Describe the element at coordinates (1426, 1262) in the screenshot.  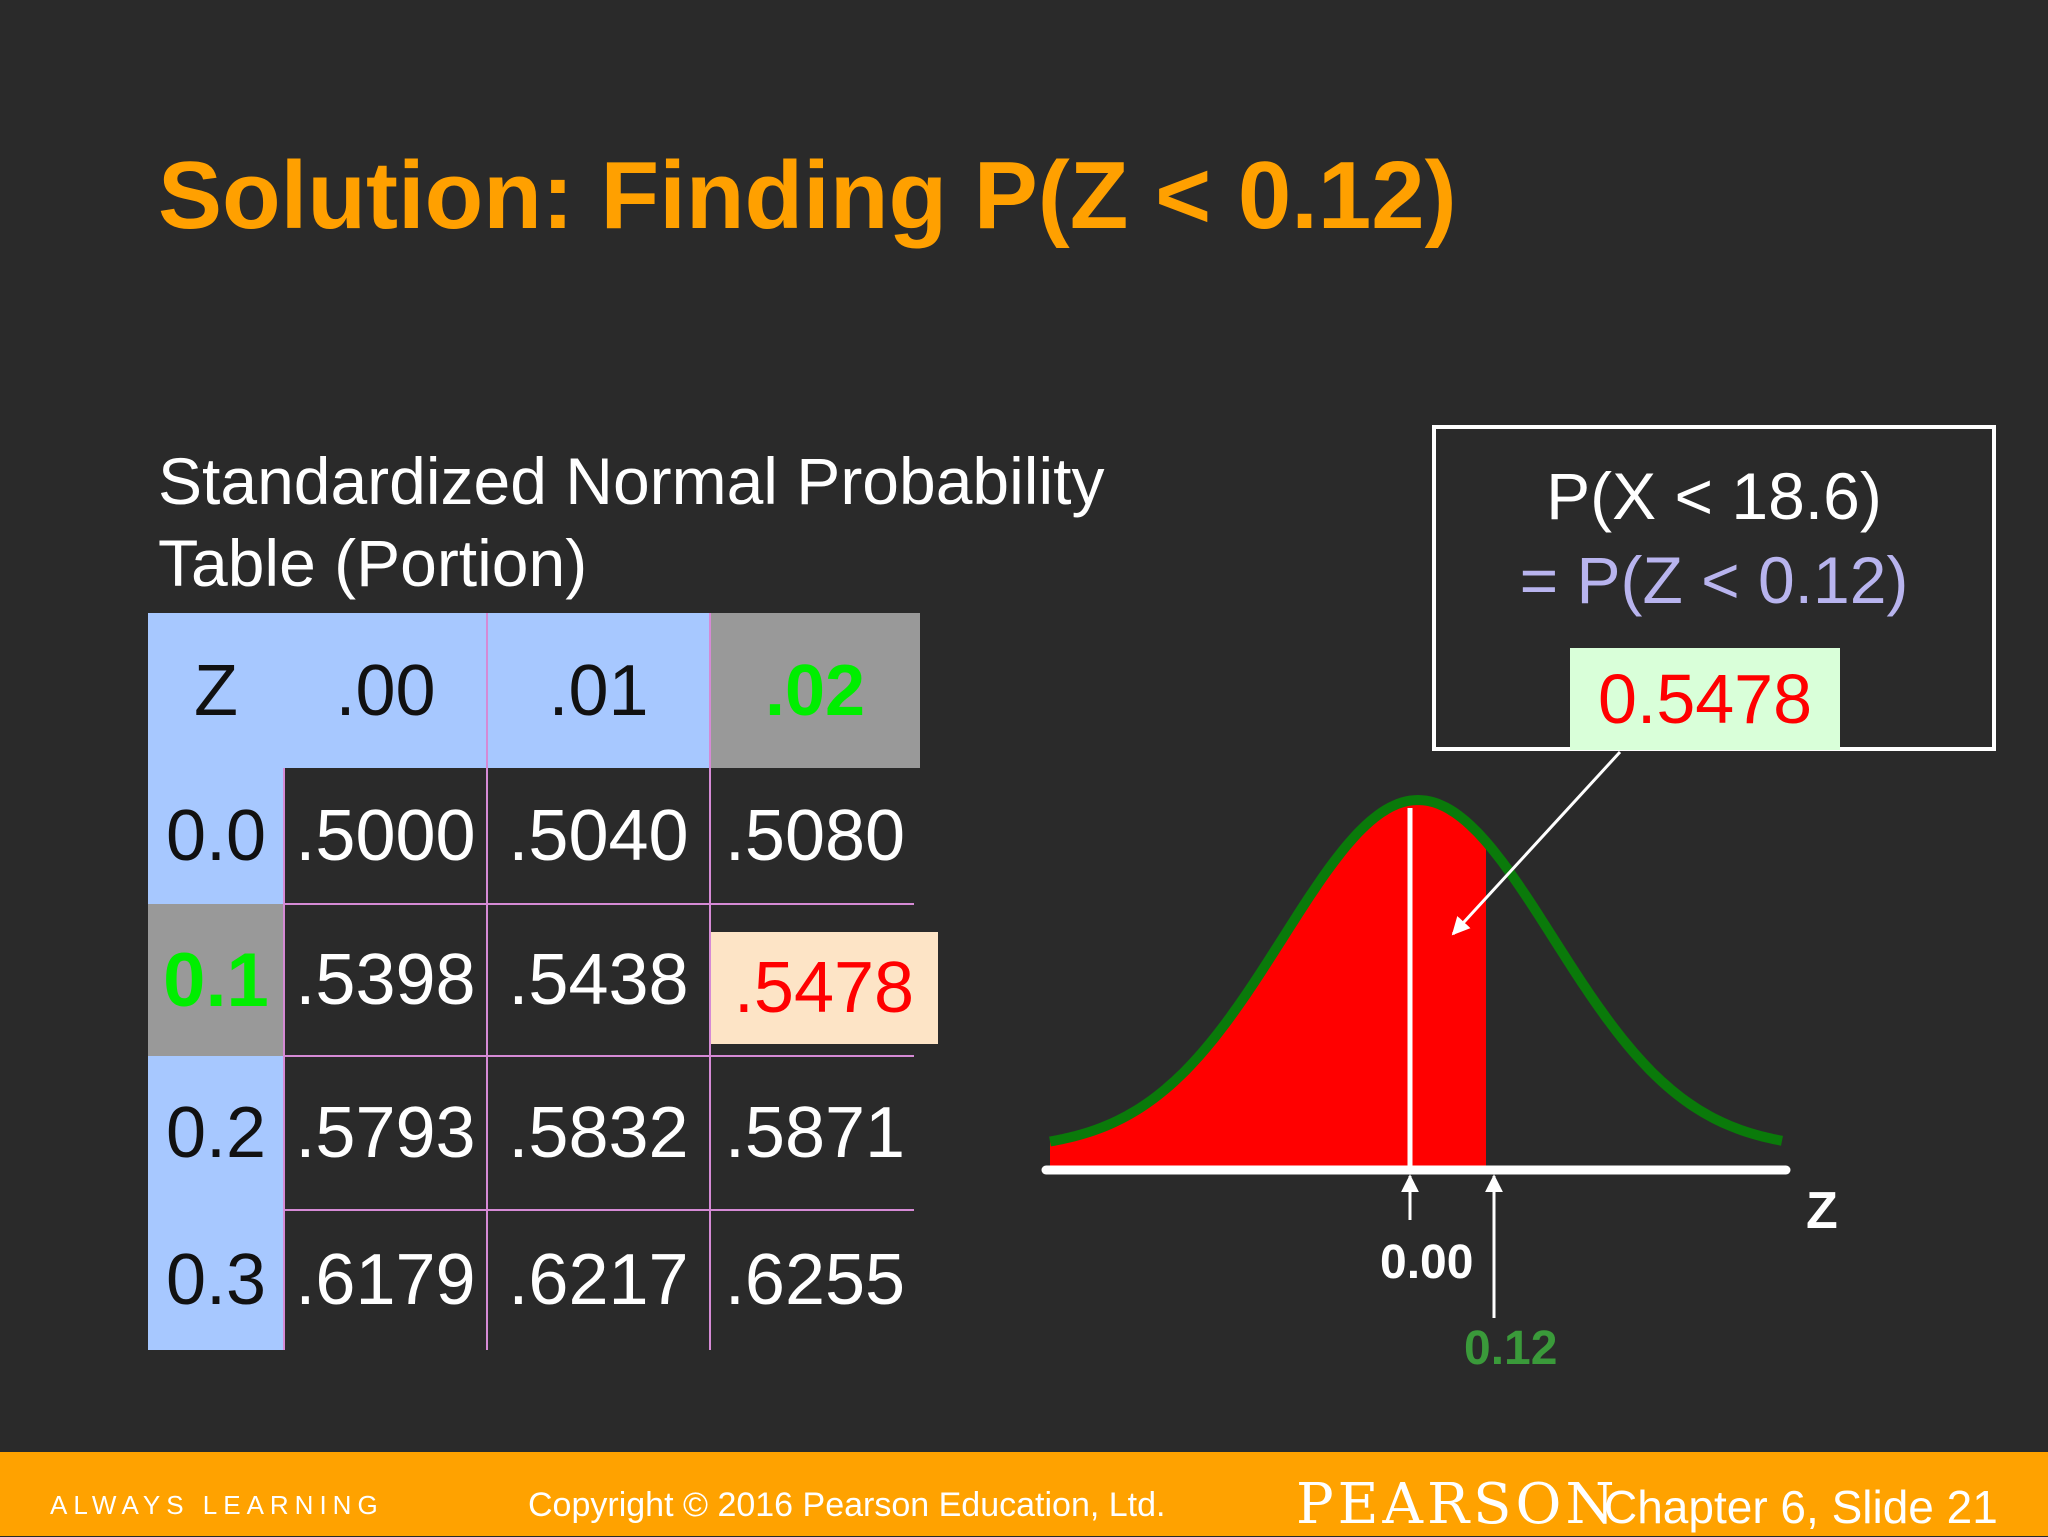
I see `mean-label: 0.00` at that location.